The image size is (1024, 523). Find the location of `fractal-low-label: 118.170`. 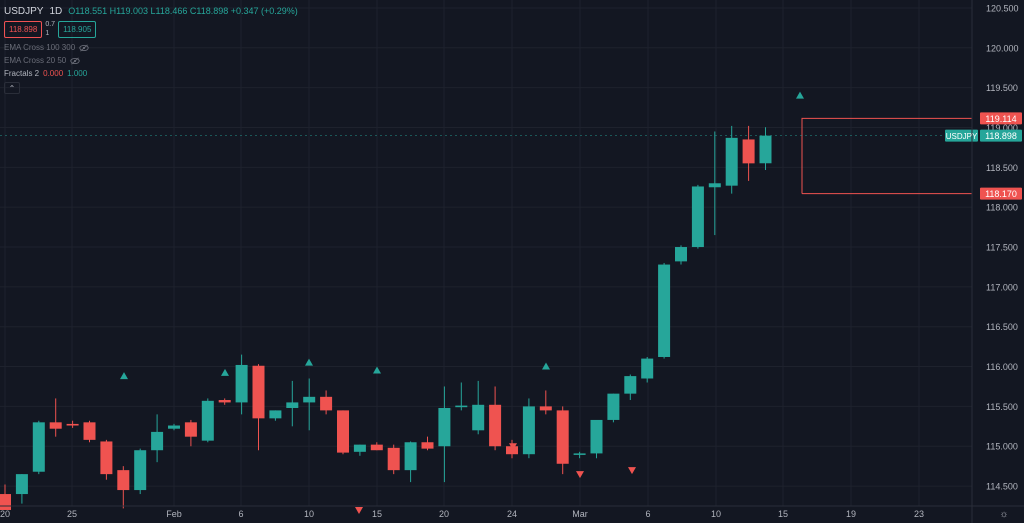

fractal-low-label: 118.170 is located at coordinates (1001, 194).